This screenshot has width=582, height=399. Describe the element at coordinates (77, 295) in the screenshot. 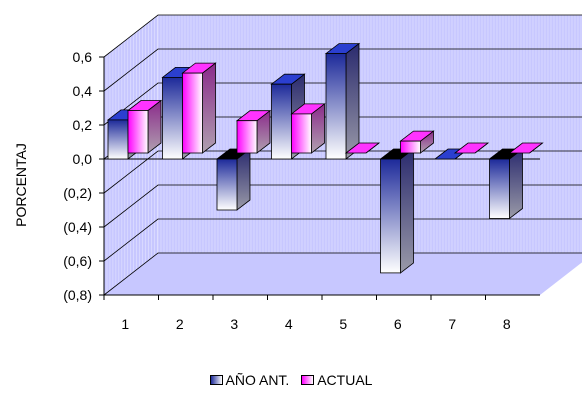

I see `y-tick-label: (0,8)` at that location.